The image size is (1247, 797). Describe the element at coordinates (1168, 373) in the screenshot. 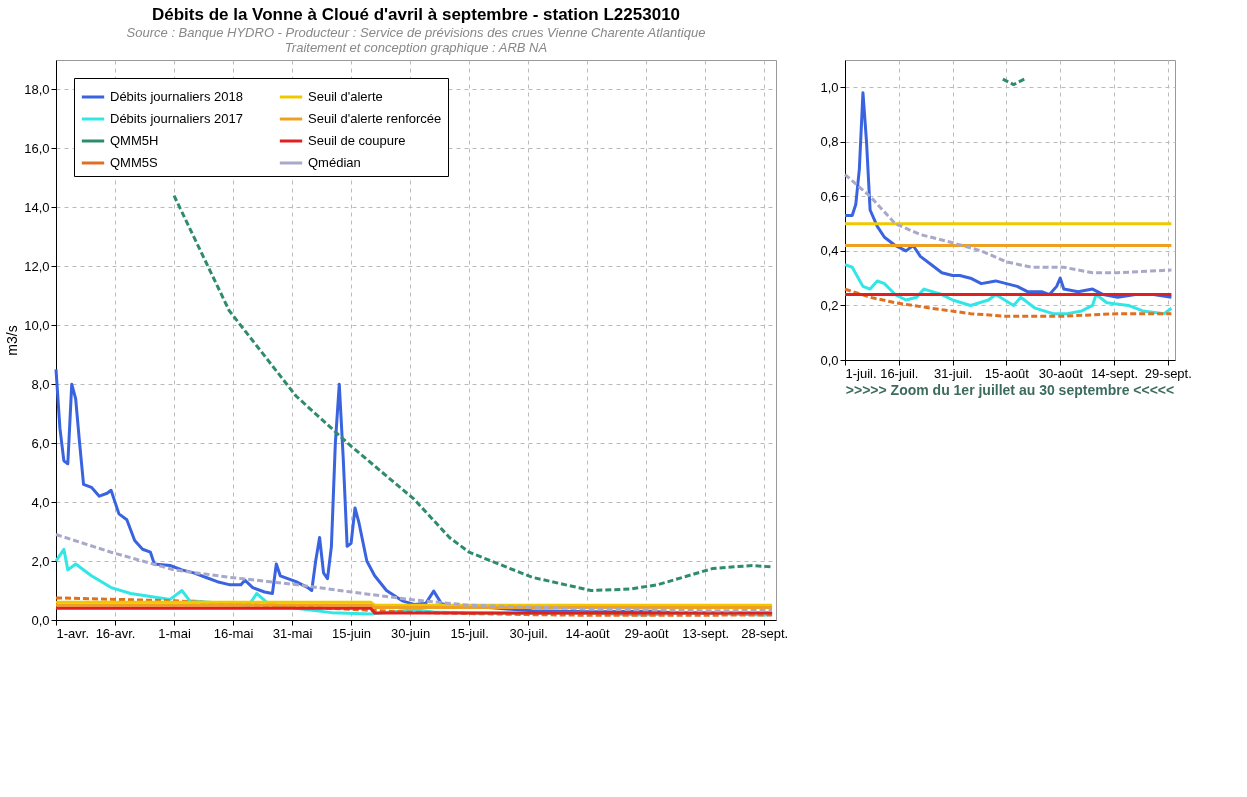

I see `x-tick-label: 29-sept.` at that location.